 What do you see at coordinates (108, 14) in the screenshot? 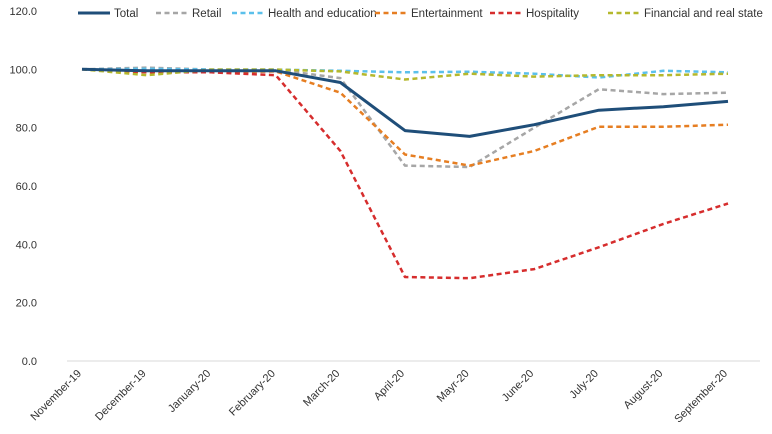
I see `legend-item-total: Total` at bounding box center [108, 14].